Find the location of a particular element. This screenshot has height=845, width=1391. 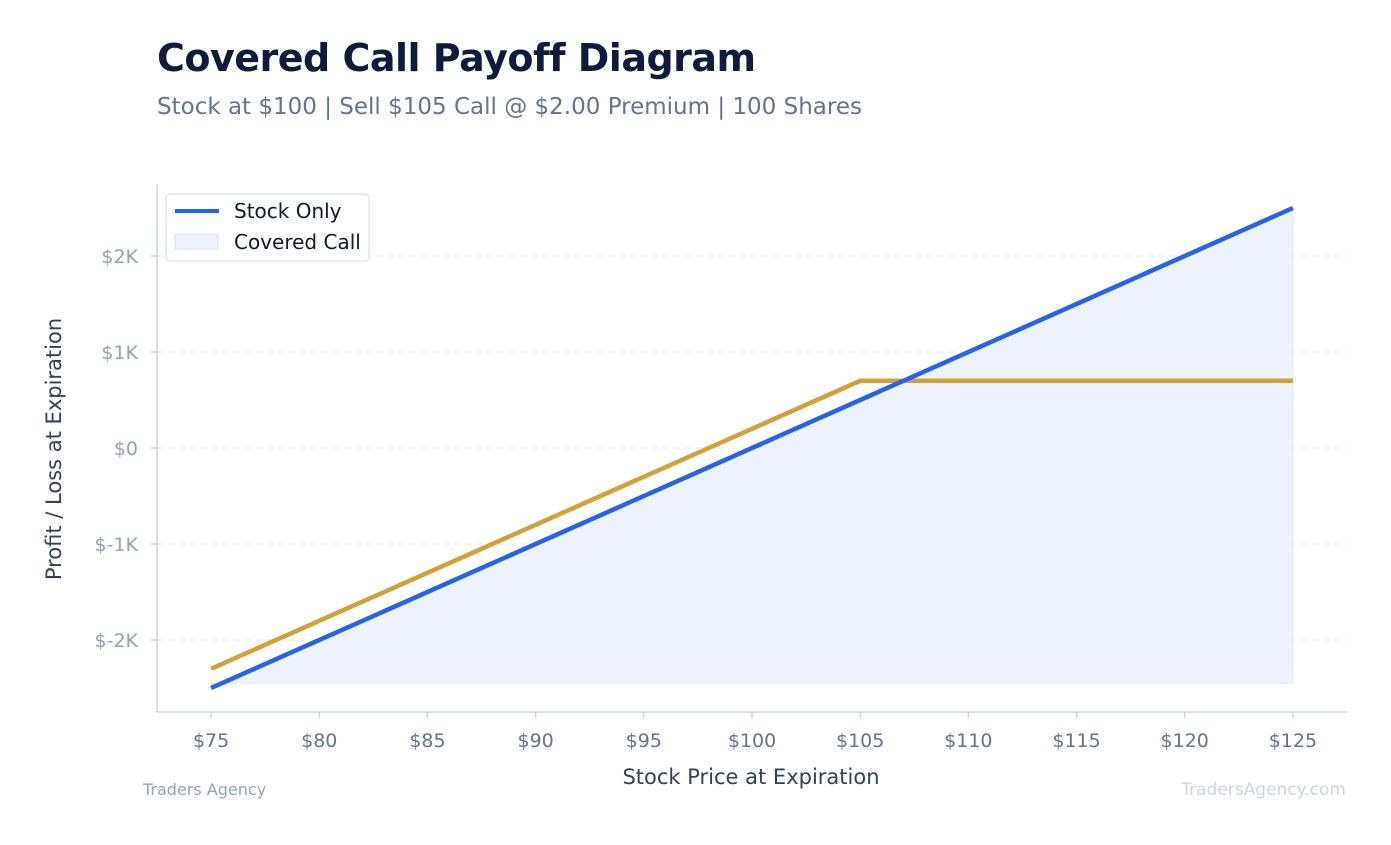

y-tick-label-1k: $-1K is located at coordinates (117, 545).